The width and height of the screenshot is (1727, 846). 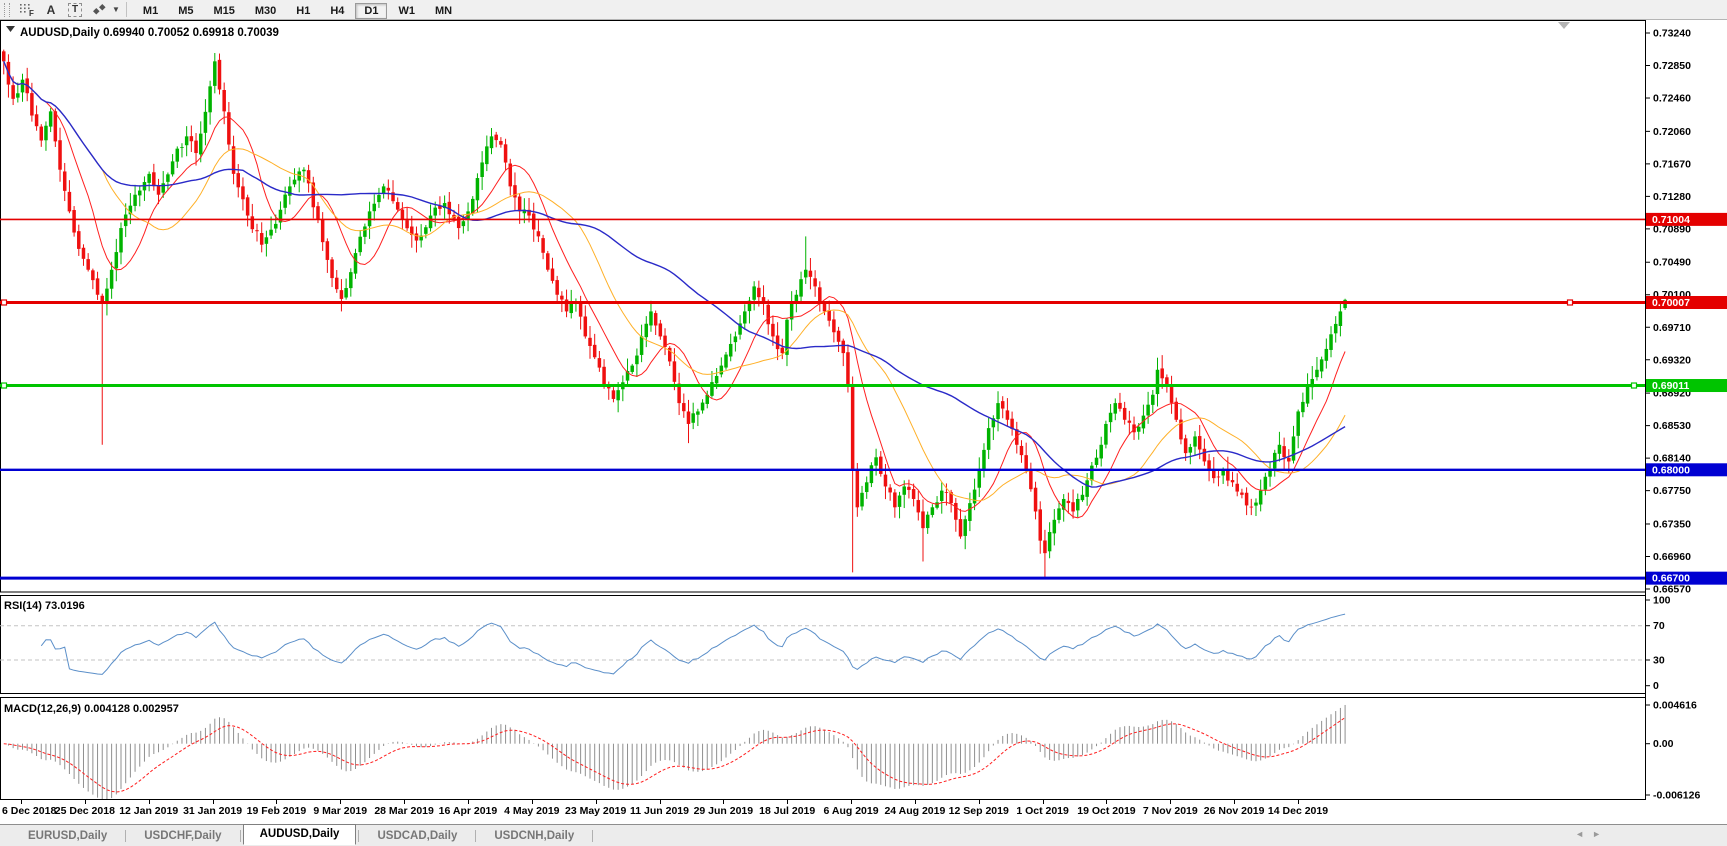 I want to click on timeframe-button-m15: M15, so click(x=223, y=11).